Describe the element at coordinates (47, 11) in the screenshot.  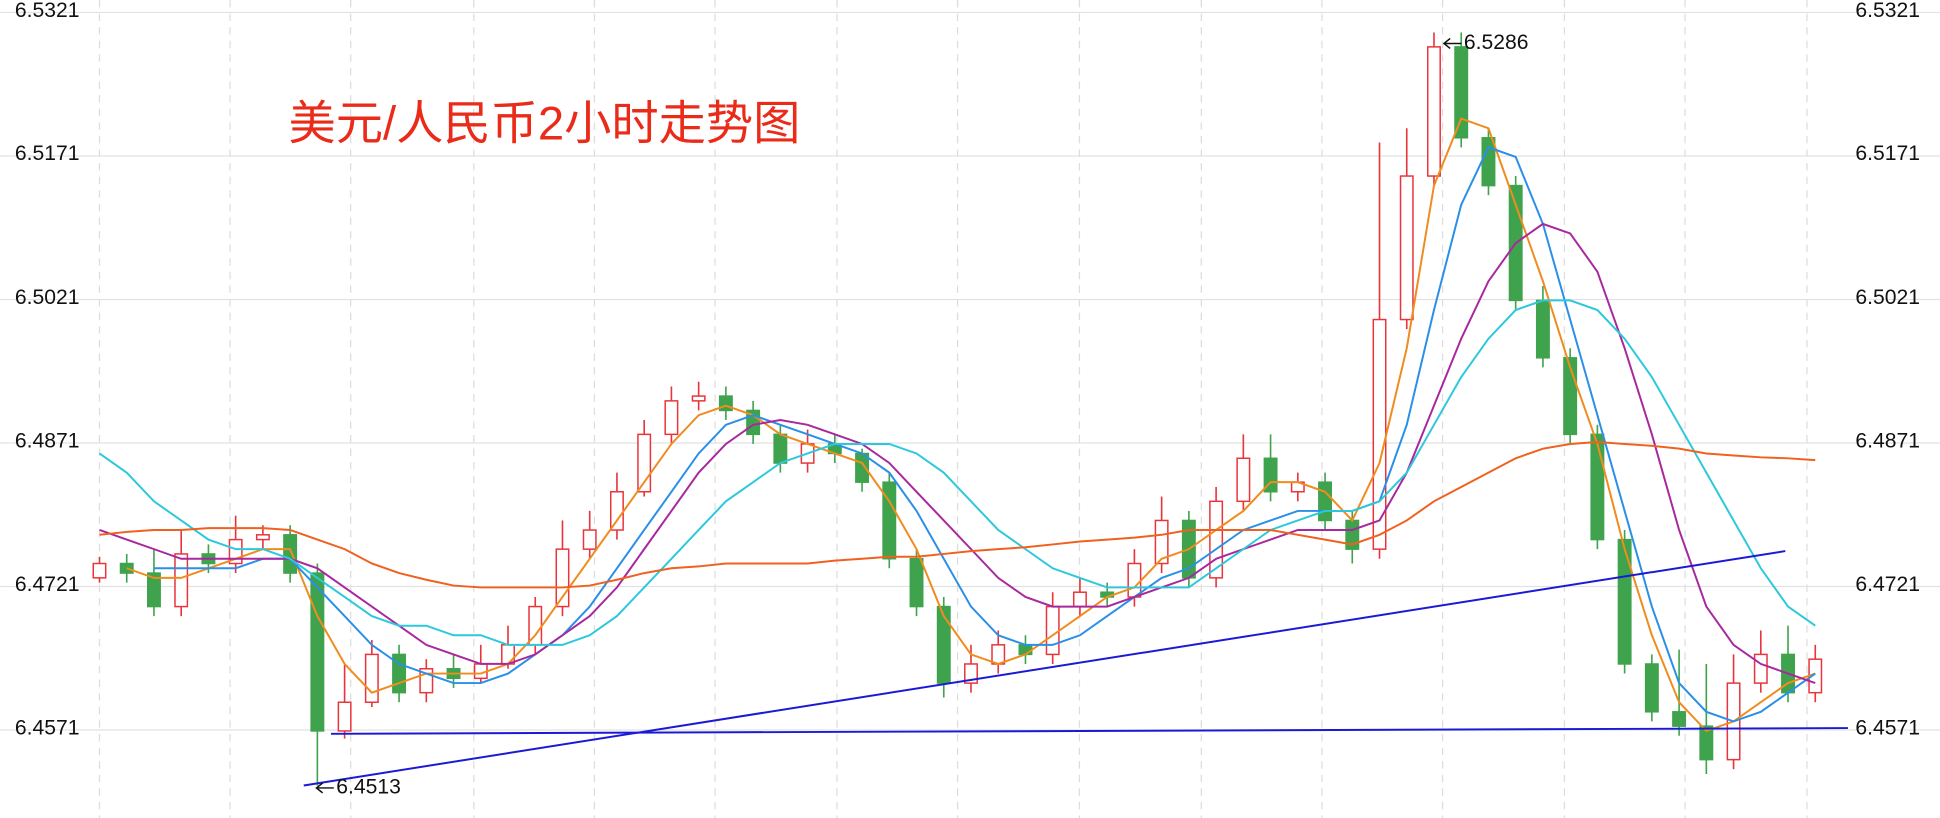
I see `y-tick-label: 6.5321` at that location.